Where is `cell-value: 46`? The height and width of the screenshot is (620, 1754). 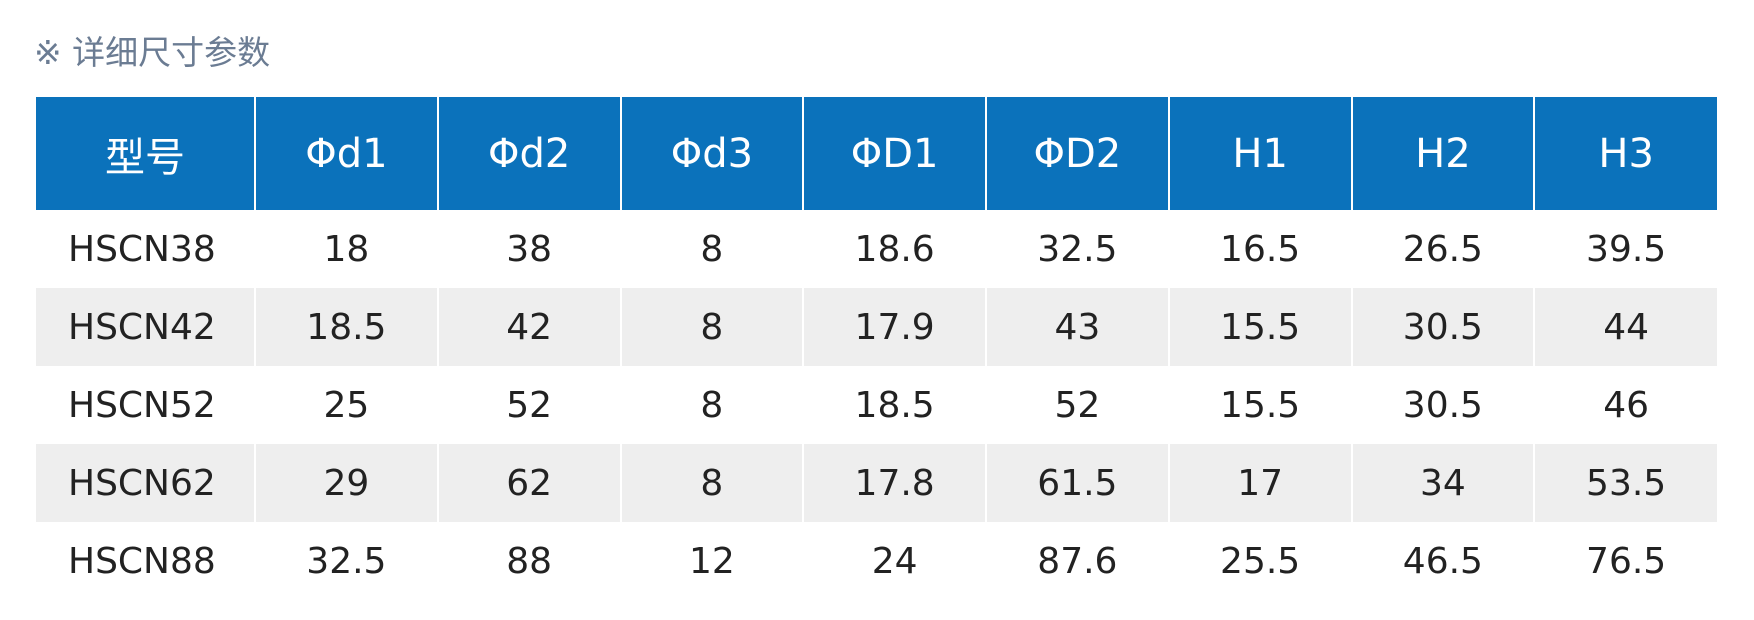 cell-value: 46 is located at coordinates (1625, 405).